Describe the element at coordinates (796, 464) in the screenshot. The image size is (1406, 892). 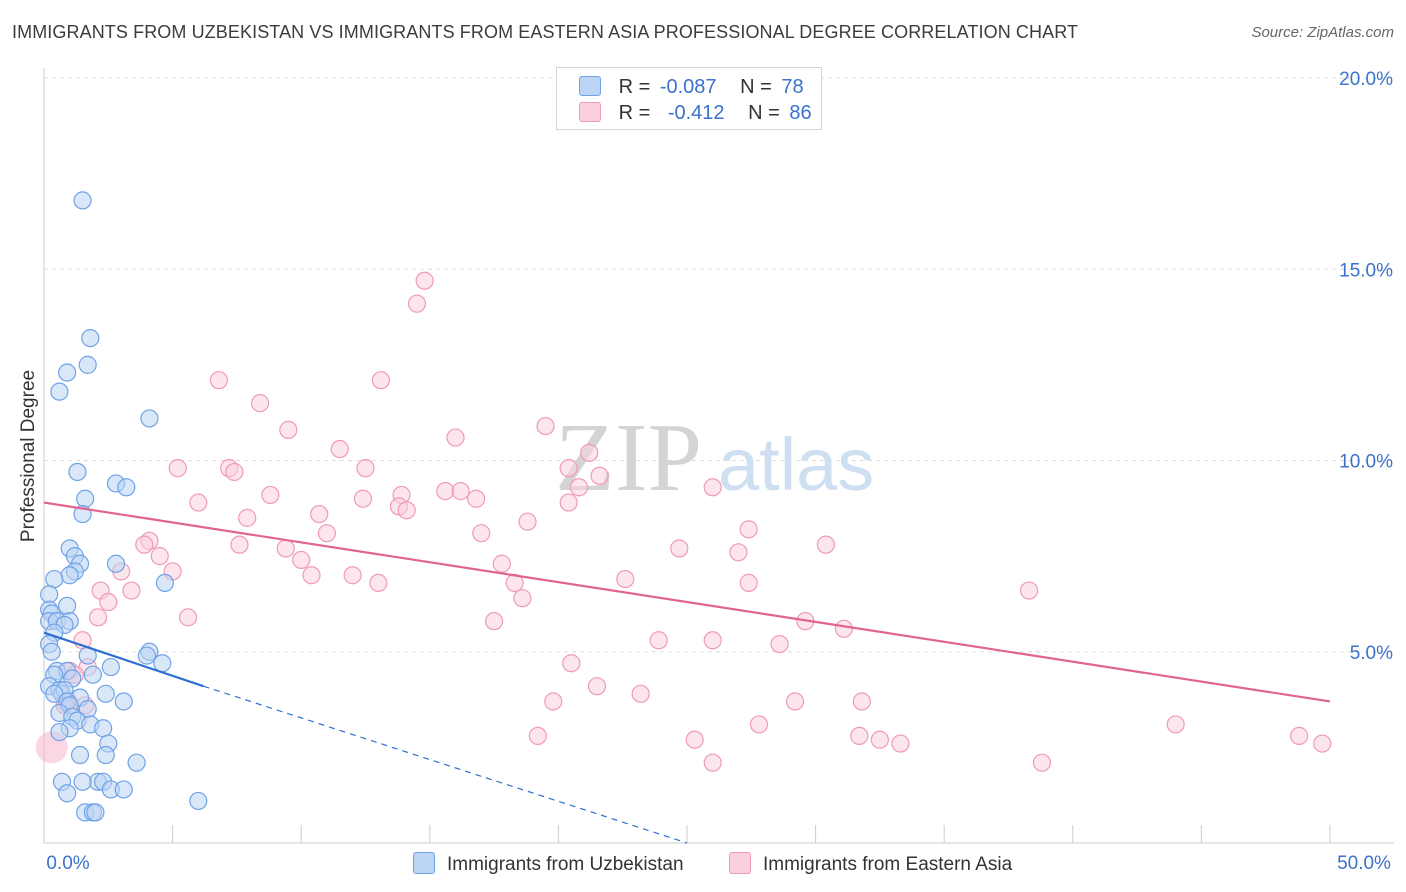
I see `watermark-atlas: atlas` at that location.